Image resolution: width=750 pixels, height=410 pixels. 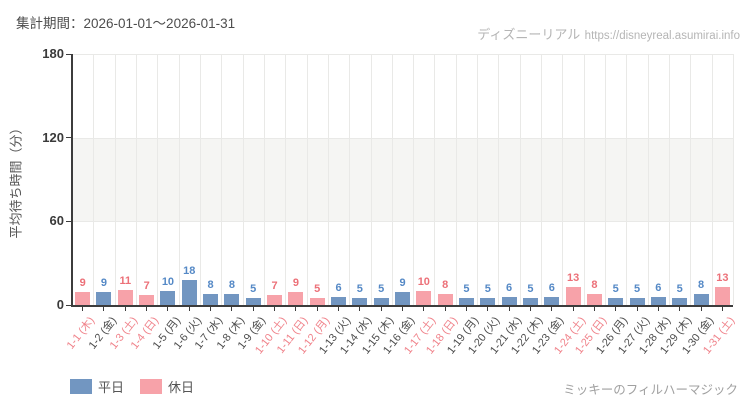 What do you see at coordinates (60, 304) in the screenshot?
I see `y-tick-label: 0` at bounding box center [60, 304].